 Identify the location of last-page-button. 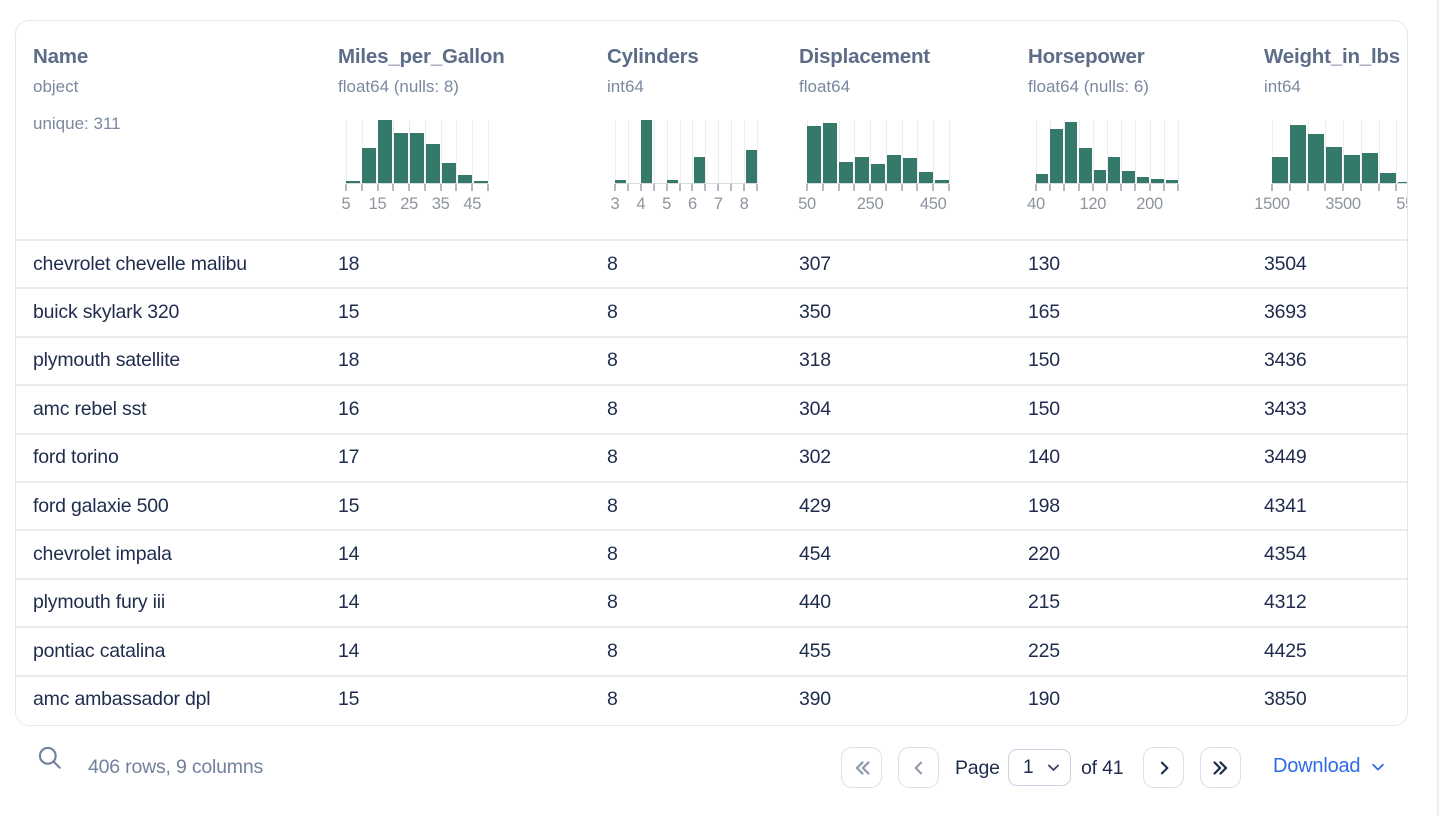
(1220, 767).